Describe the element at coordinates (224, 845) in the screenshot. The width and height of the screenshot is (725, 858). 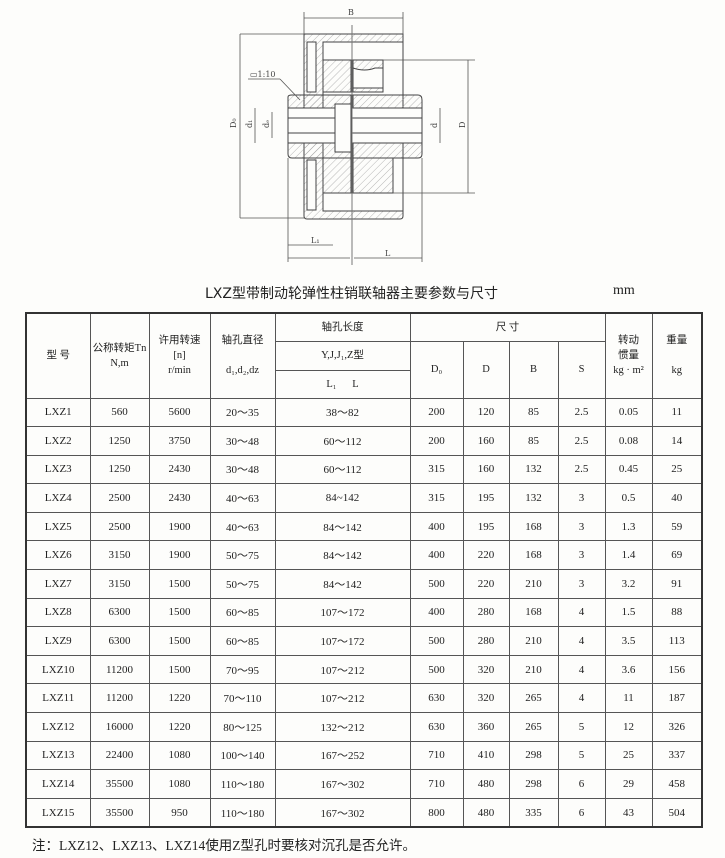
I see `footnote: 注：LXZ12、LXZ13、LXZ14使用Z型孔时要核对沉孔是否允许。` at that location.